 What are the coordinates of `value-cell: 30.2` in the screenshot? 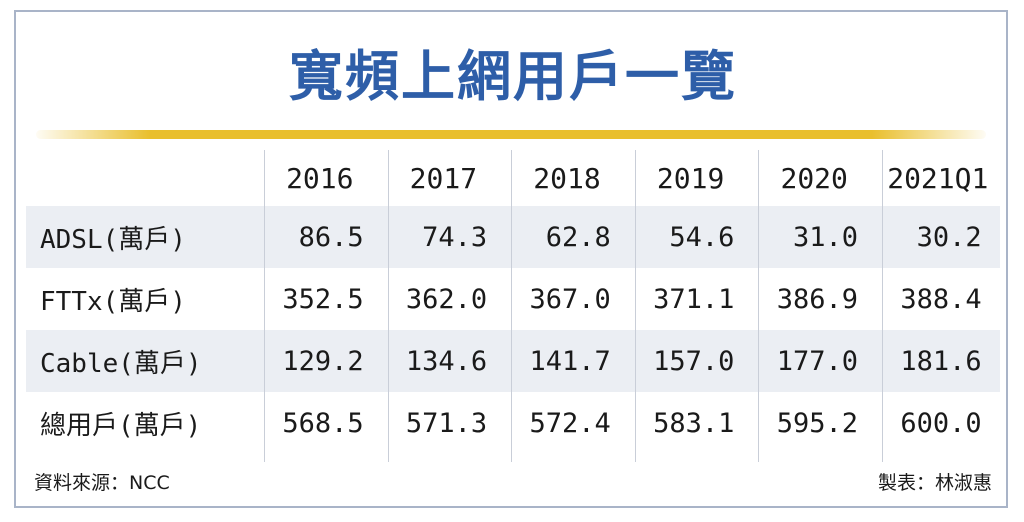 It's located at (949, 237).